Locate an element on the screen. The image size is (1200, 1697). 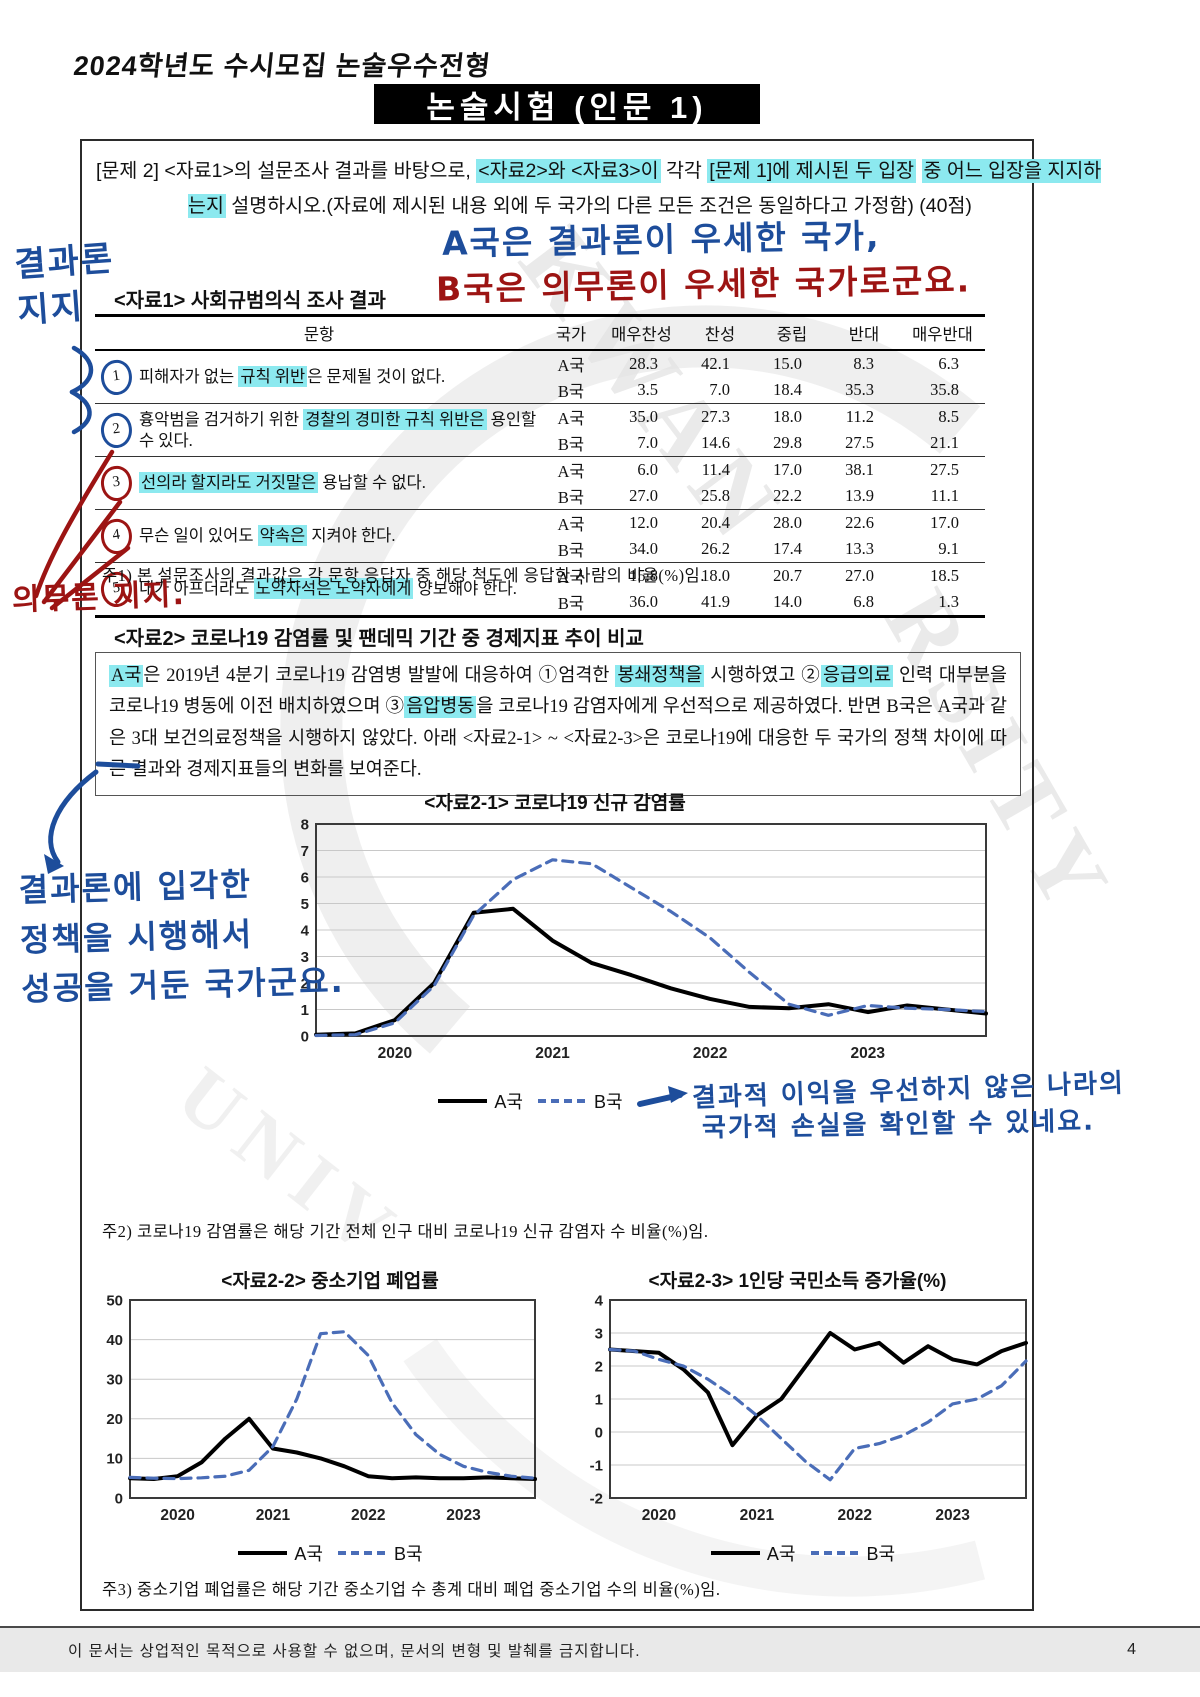
y-tick-label: 3 is located at coordinates (599, 1333).